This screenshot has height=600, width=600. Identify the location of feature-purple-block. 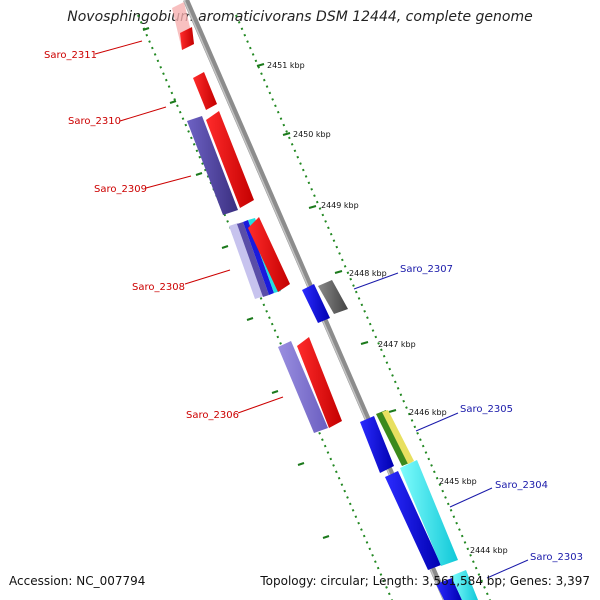
(212, 165).